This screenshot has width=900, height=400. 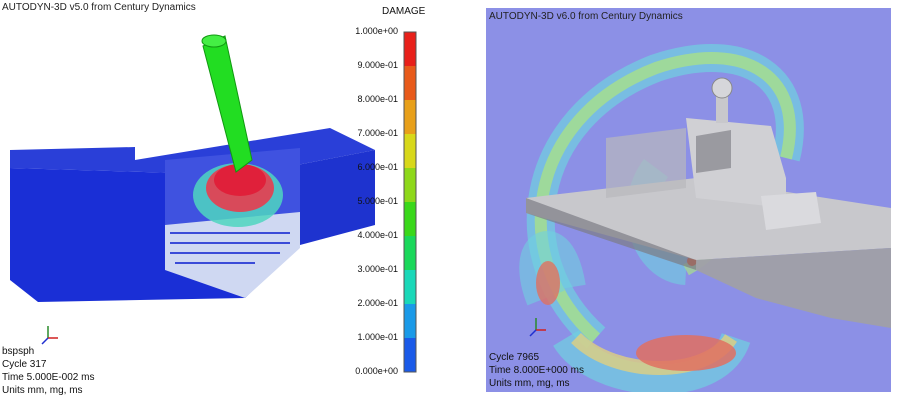 What do you see at coordinates (18, 351) in the screenshot?
I see `model-name: bspsph` at bounding box center [18, 351].